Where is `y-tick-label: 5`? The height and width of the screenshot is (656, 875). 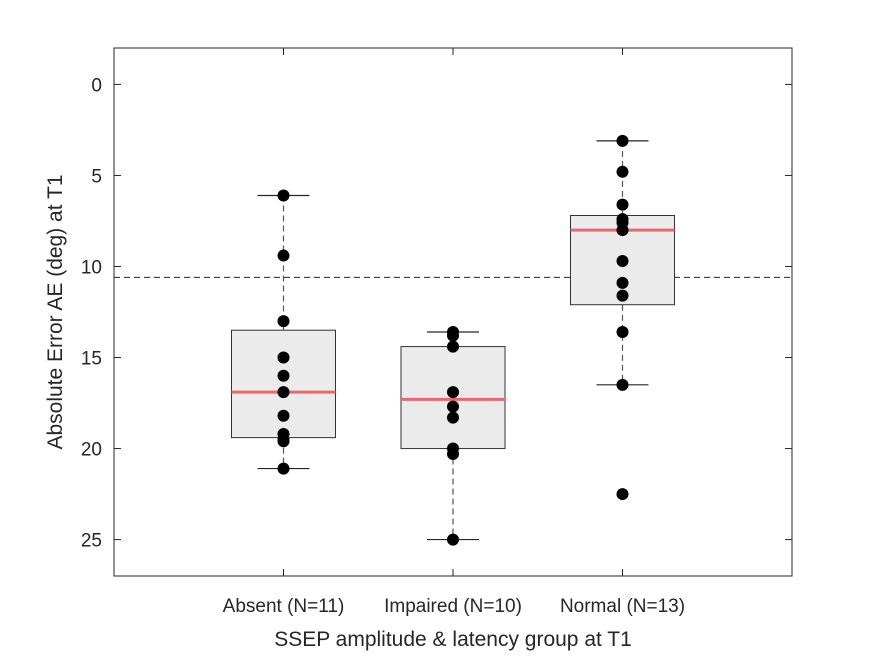 y-tick-label: 5 is located at coordinates (96, 176).